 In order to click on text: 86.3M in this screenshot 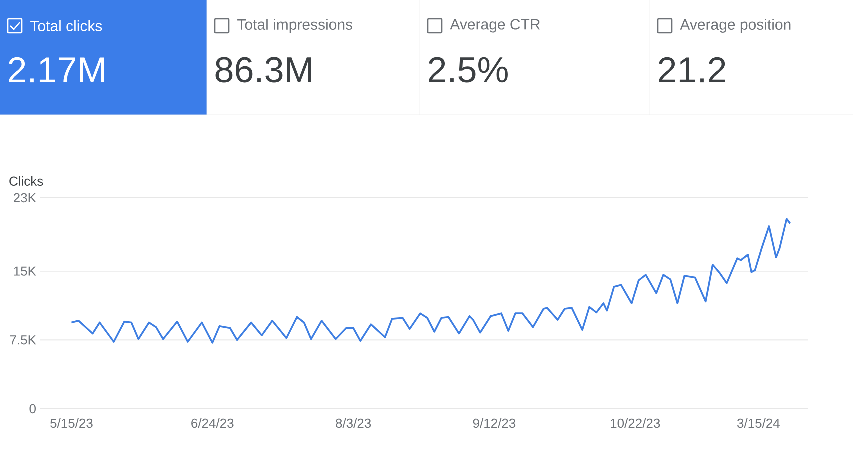, I will do `click(264, 70)`.